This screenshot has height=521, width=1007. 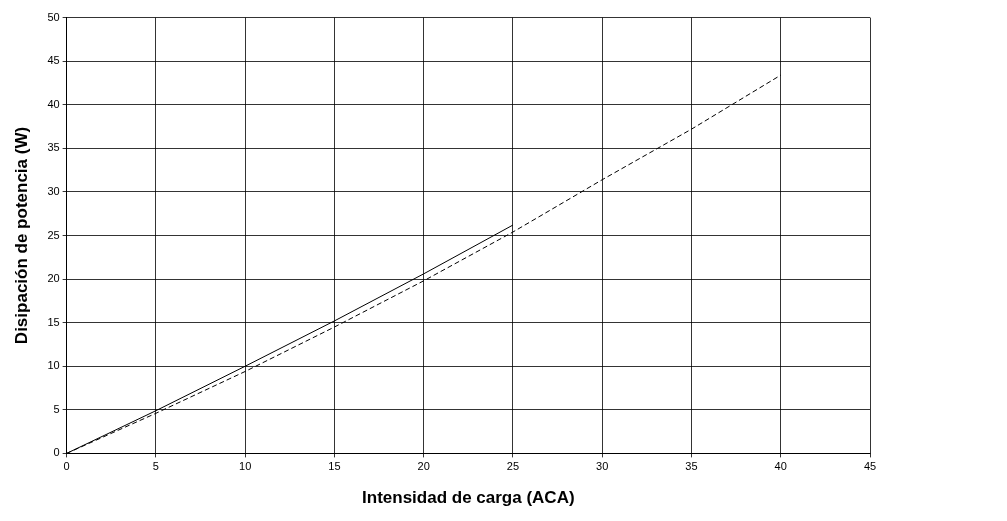 What do you see at coordinates (53, 147) in the screenshot?
I see `y-tick-label: 35` at bounding box center [53, 147].